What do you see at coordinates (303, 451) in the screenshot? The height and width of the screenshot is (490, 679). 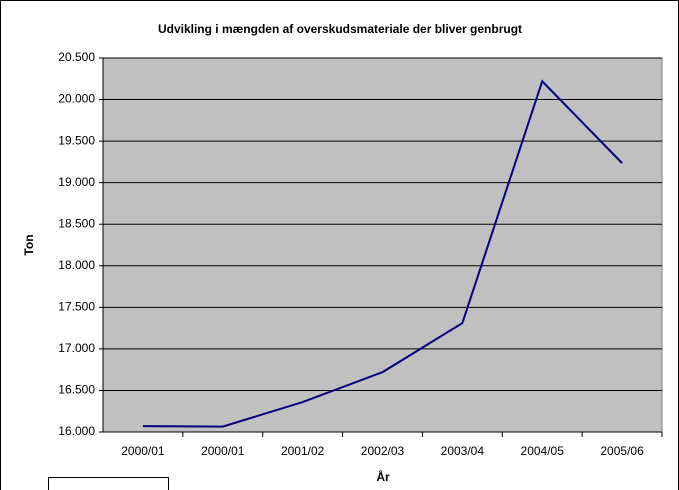 I see `x-tick-label: 2001/02` at bounding box center [303, 451].